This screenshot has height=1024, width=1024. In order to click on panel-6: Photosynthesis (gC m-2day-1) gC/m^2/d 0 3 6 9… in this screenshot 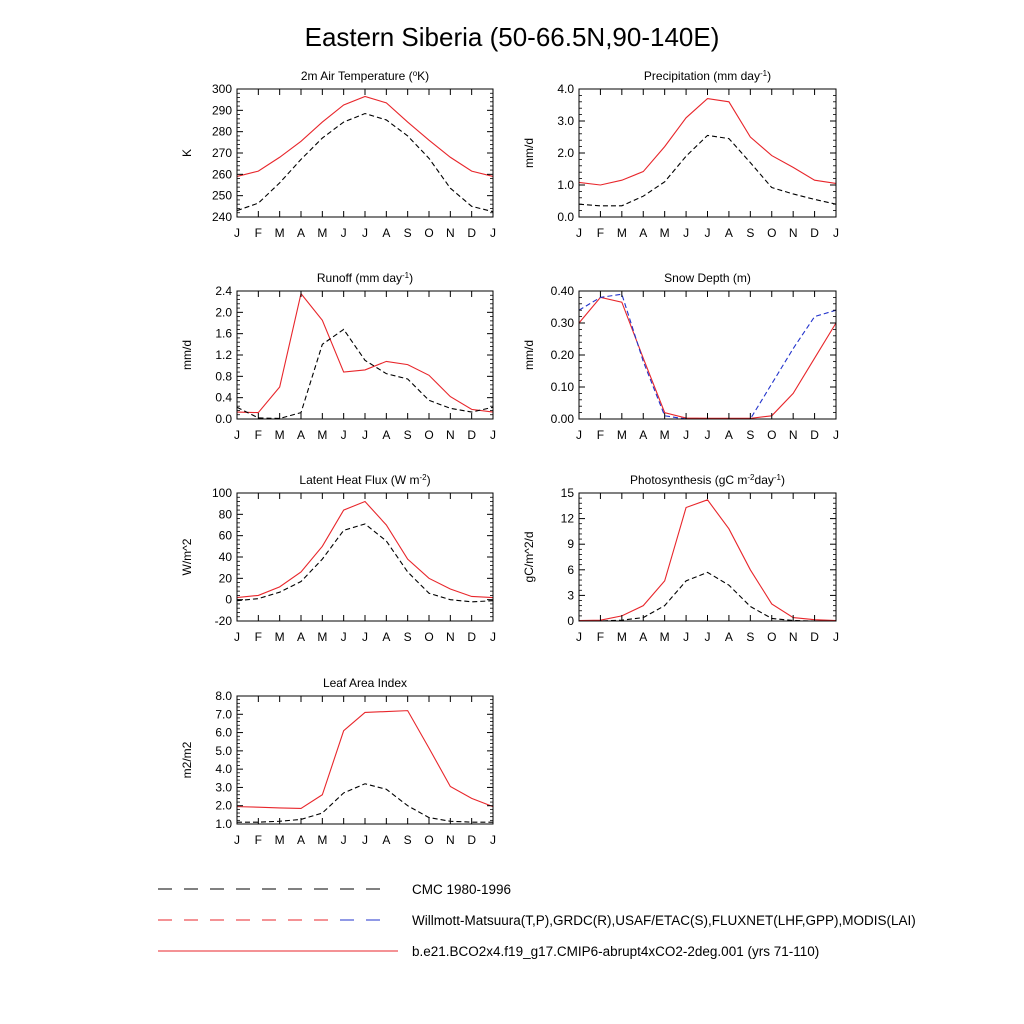, I will do `click(680, 559)`.